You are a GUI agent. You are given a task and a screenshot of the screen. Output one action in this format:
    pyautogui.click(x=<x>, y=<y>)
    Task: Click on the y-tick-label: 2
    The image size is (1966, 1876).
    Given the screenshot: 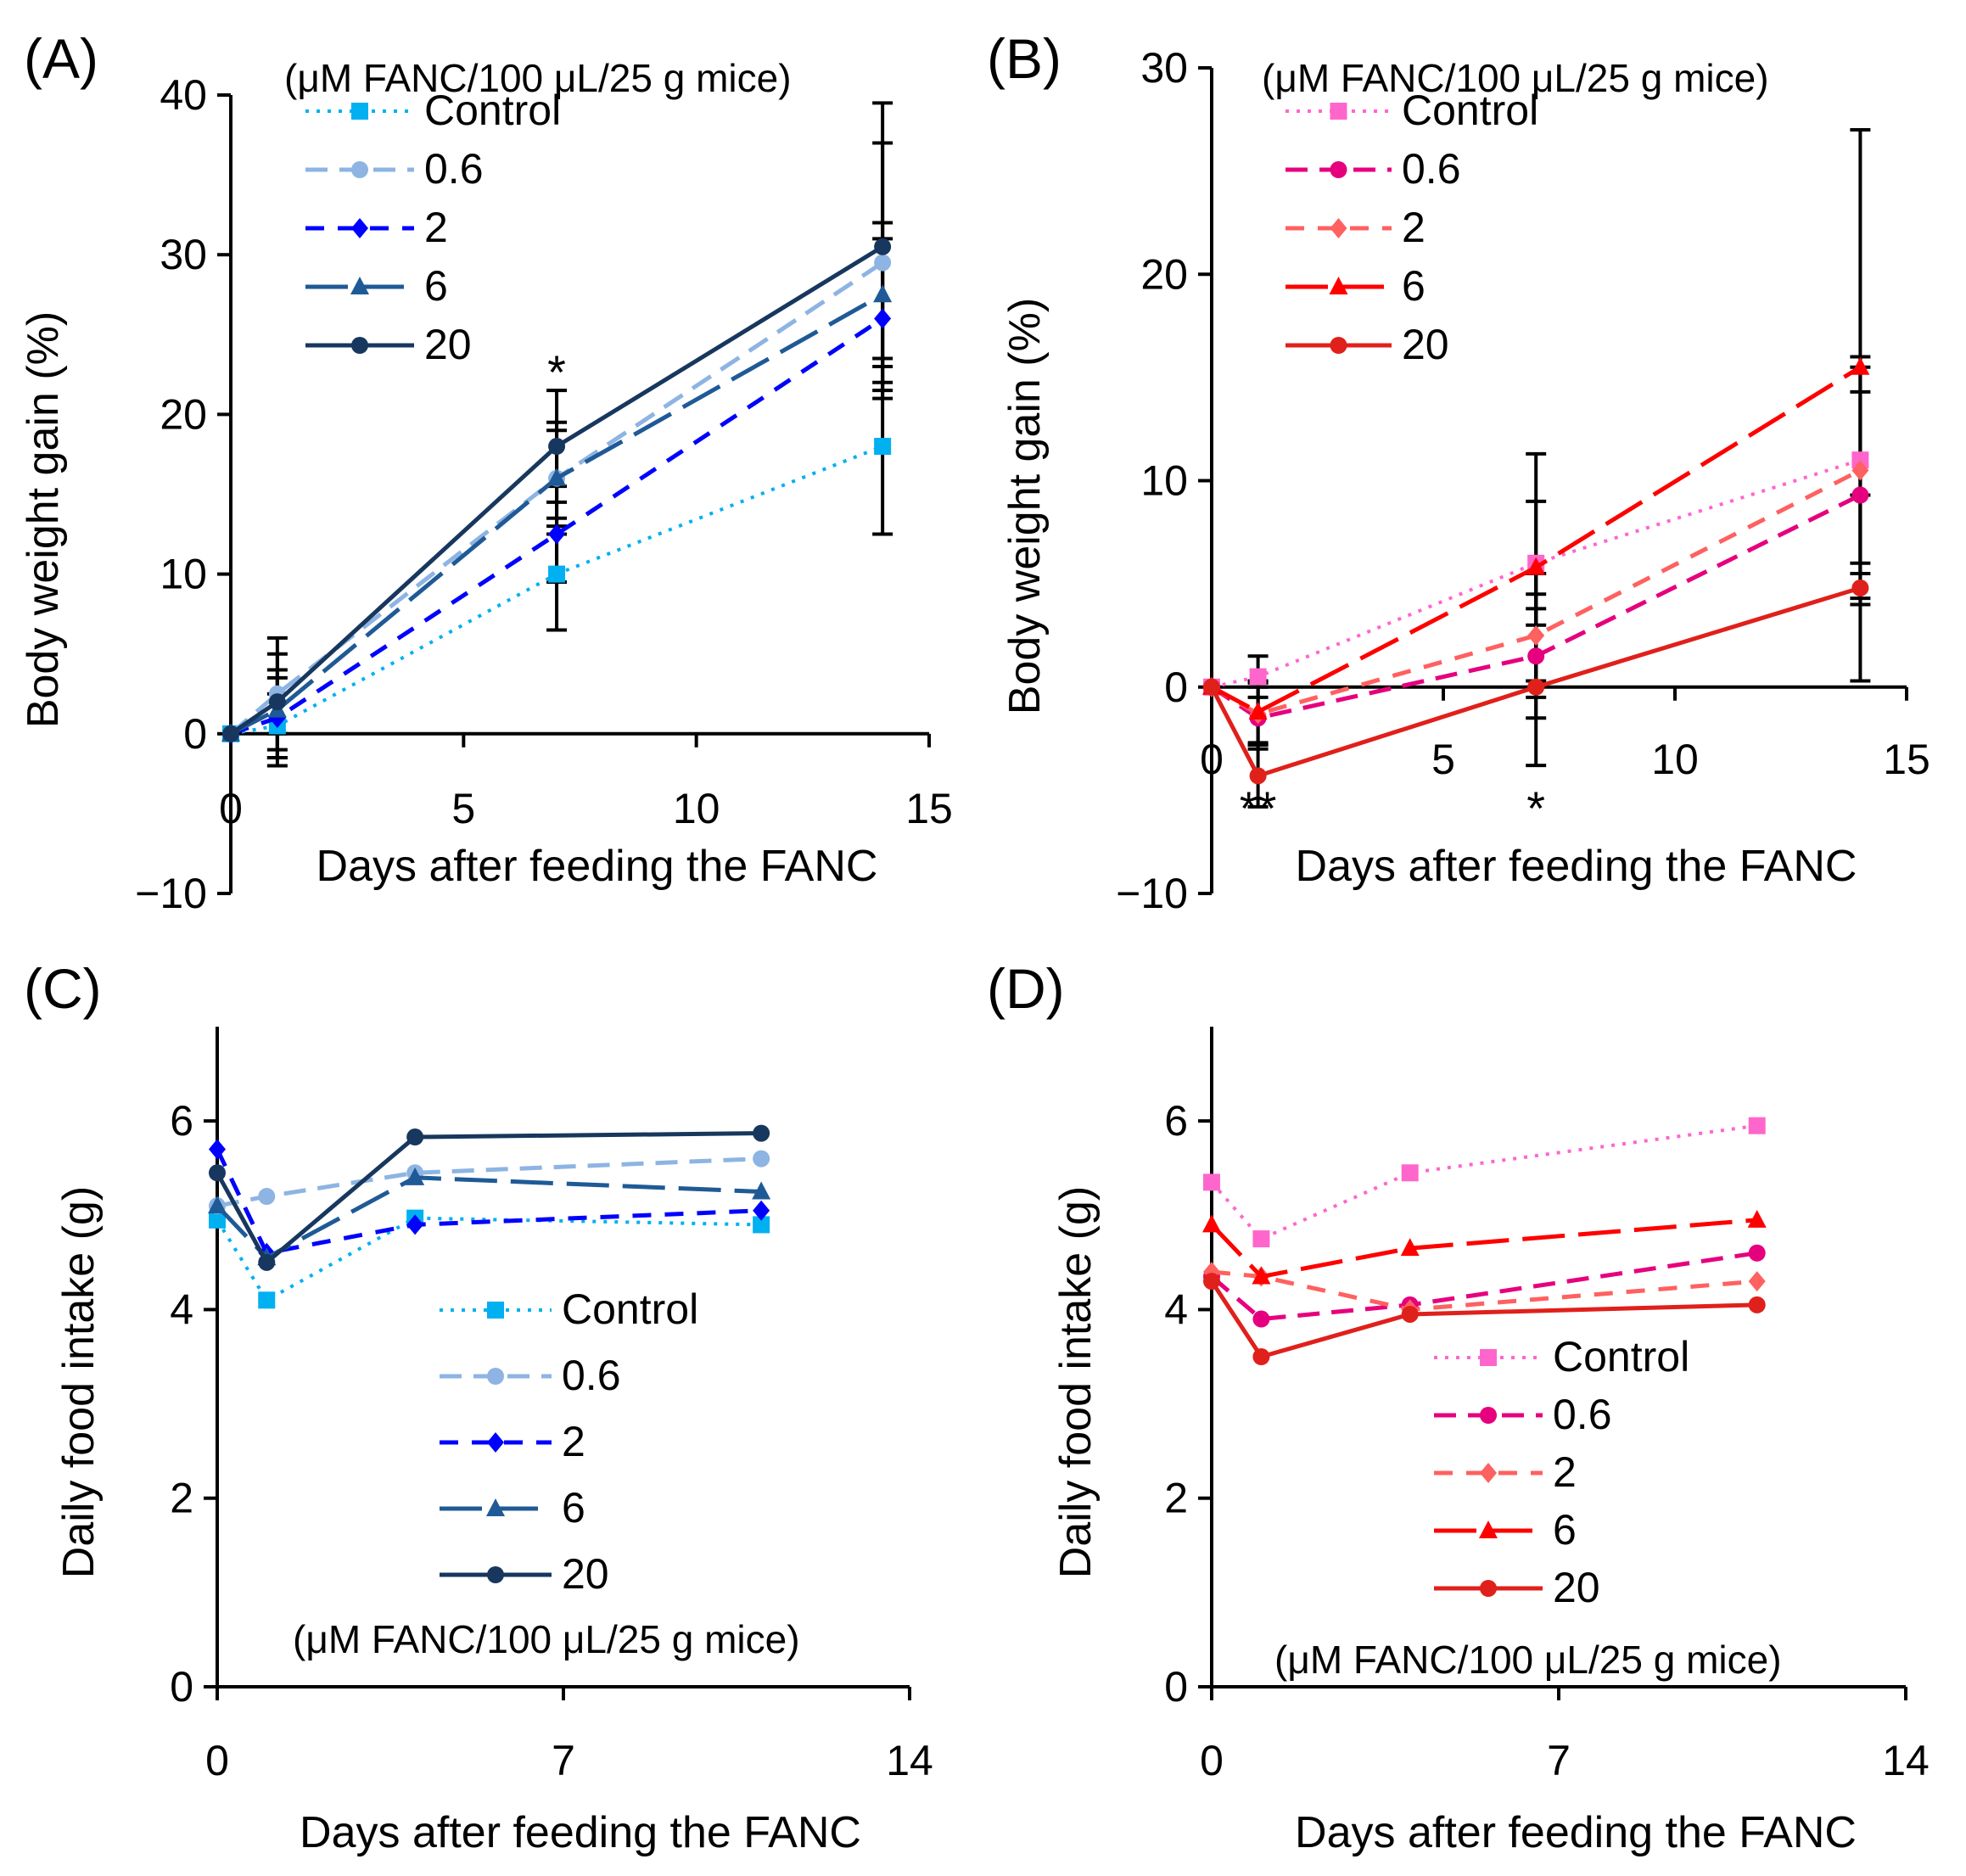 What is the action you would take?
    pyautogui.click(x=181, y=1498)
    